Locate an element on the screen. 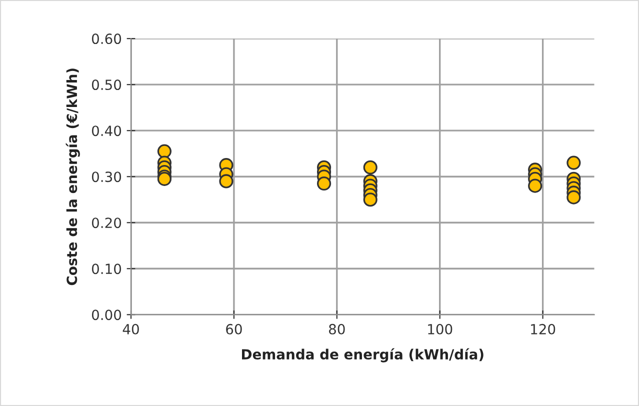 This screenshot has height=406, width=639. y-tick-label: 0.50 is located at coordinates (107, 85).